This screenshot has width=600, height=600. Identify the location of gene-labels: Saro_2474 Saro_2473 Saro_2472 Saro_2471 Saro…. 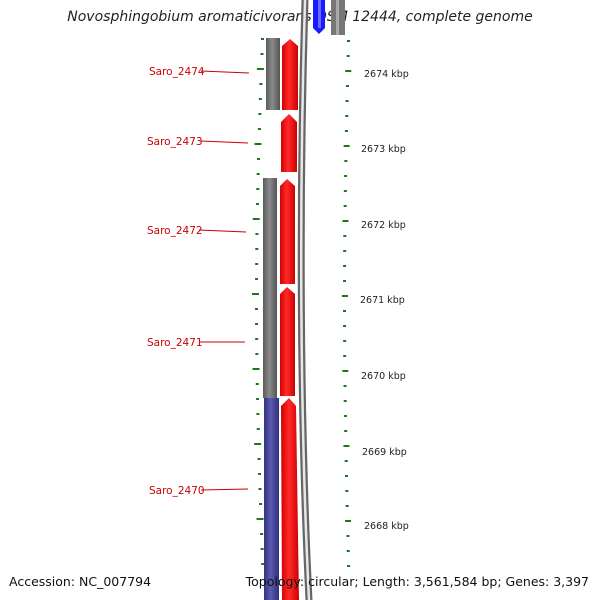
(198, 281).